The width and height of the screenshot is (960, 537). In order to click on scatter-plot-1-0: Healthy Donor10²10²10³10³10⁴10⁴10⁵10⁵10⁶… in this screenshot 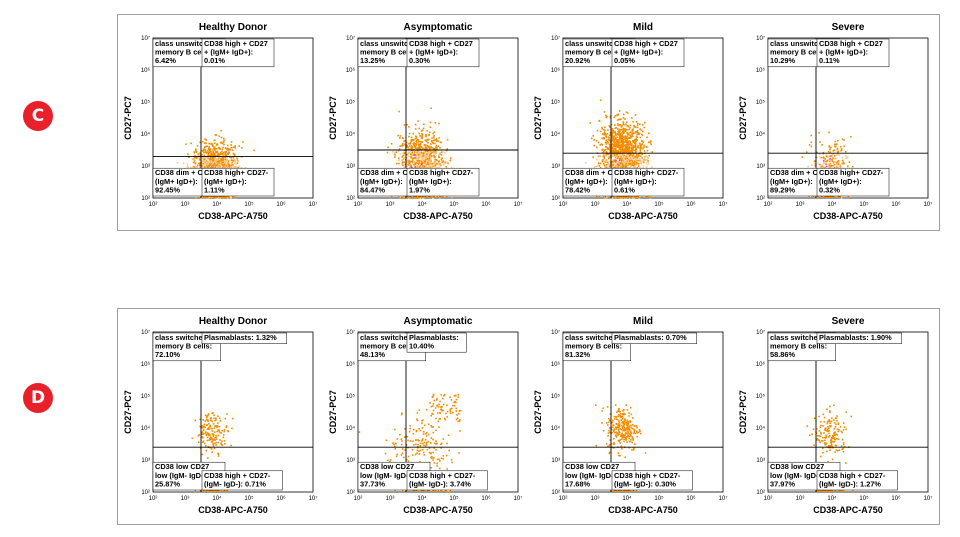, I will do `click(220, 415)`.